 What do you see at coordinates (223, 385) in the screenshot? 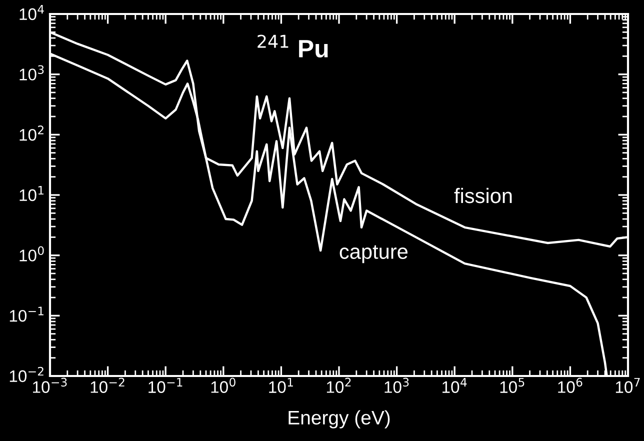
I see `x-tick-label: 10$^{0}$` at bounding box center [223, 385].